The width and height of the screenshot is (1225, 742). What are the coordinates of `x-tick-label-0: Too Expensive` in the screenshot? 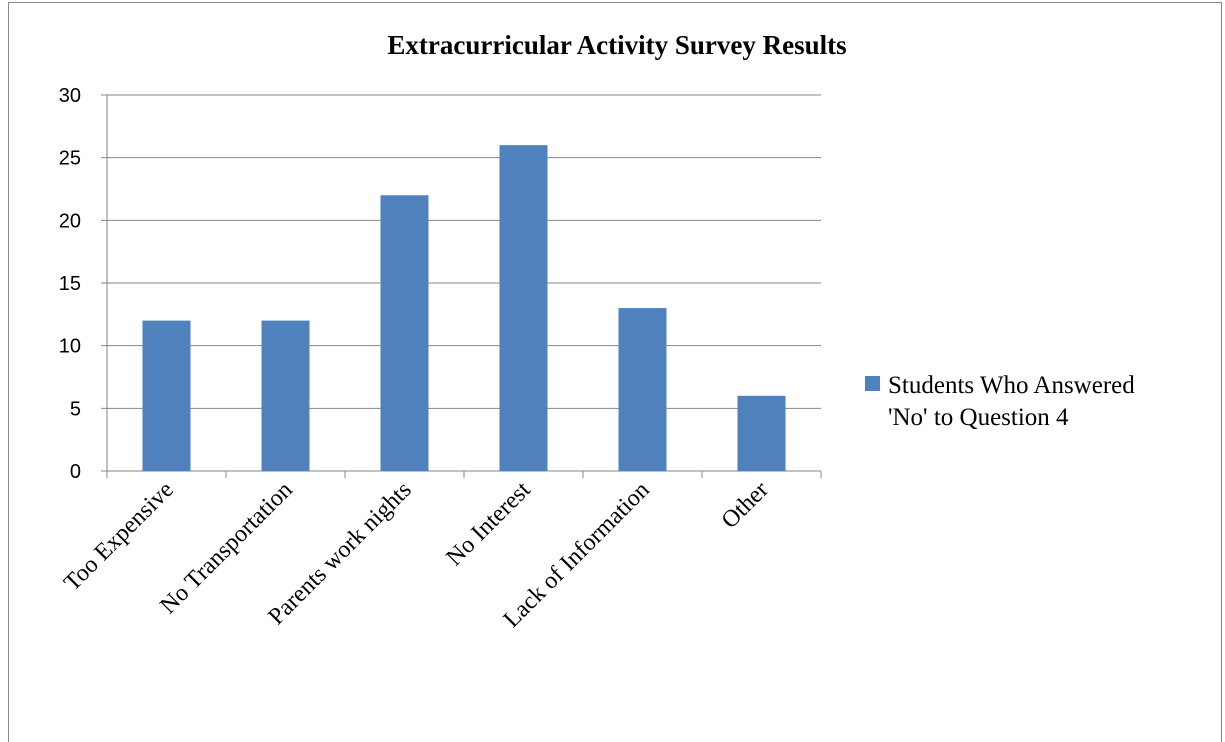 It's located at (118, 536).